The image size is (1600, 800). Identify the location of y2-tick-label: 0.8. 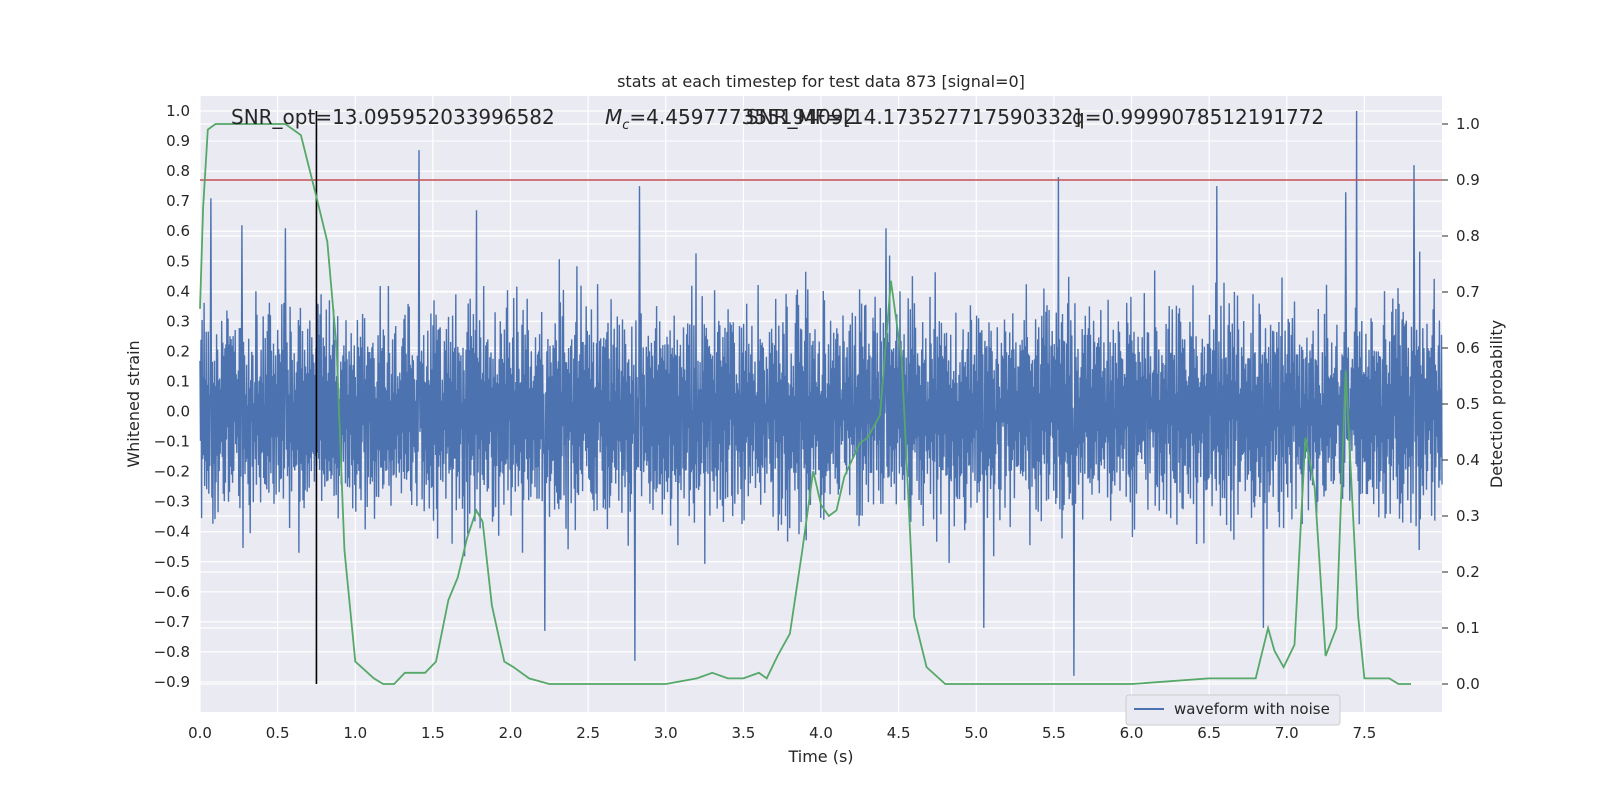
(1468, 236).